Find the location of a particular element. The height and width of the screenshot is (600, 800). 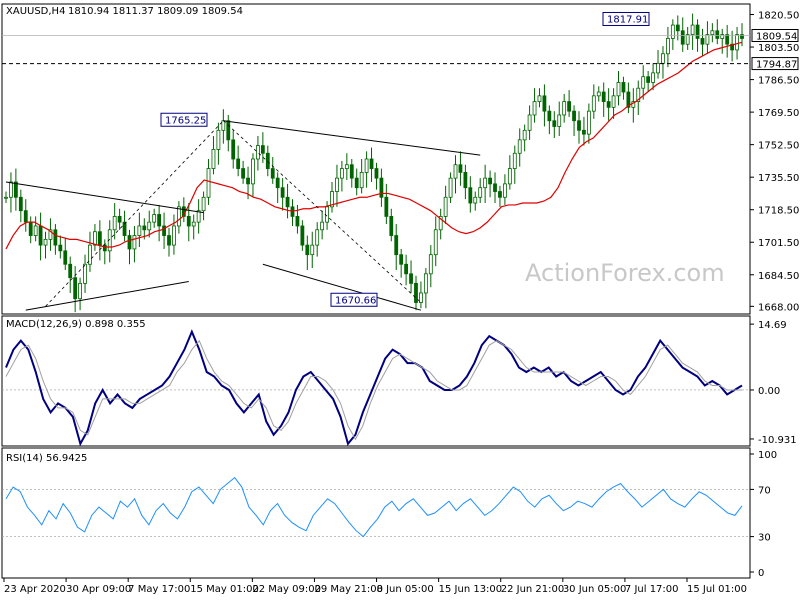

rsi-ytick-label: 30 is located at coordinates (764, 538).